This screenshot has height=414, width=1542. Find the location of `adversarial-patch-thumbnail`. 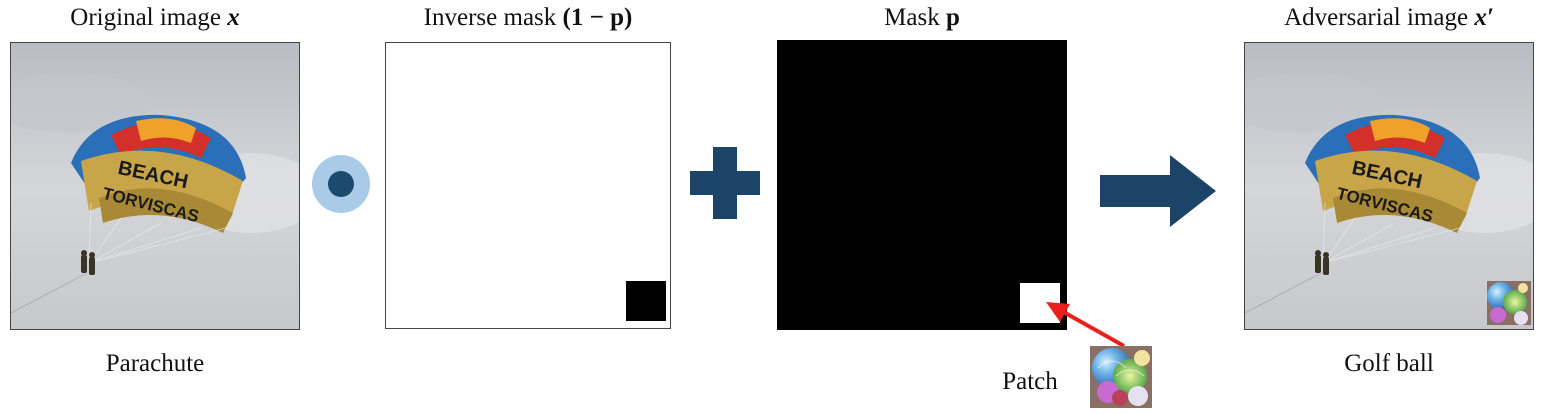

adversarial-patch-thumbnail is located at coordinates (1121, 377).